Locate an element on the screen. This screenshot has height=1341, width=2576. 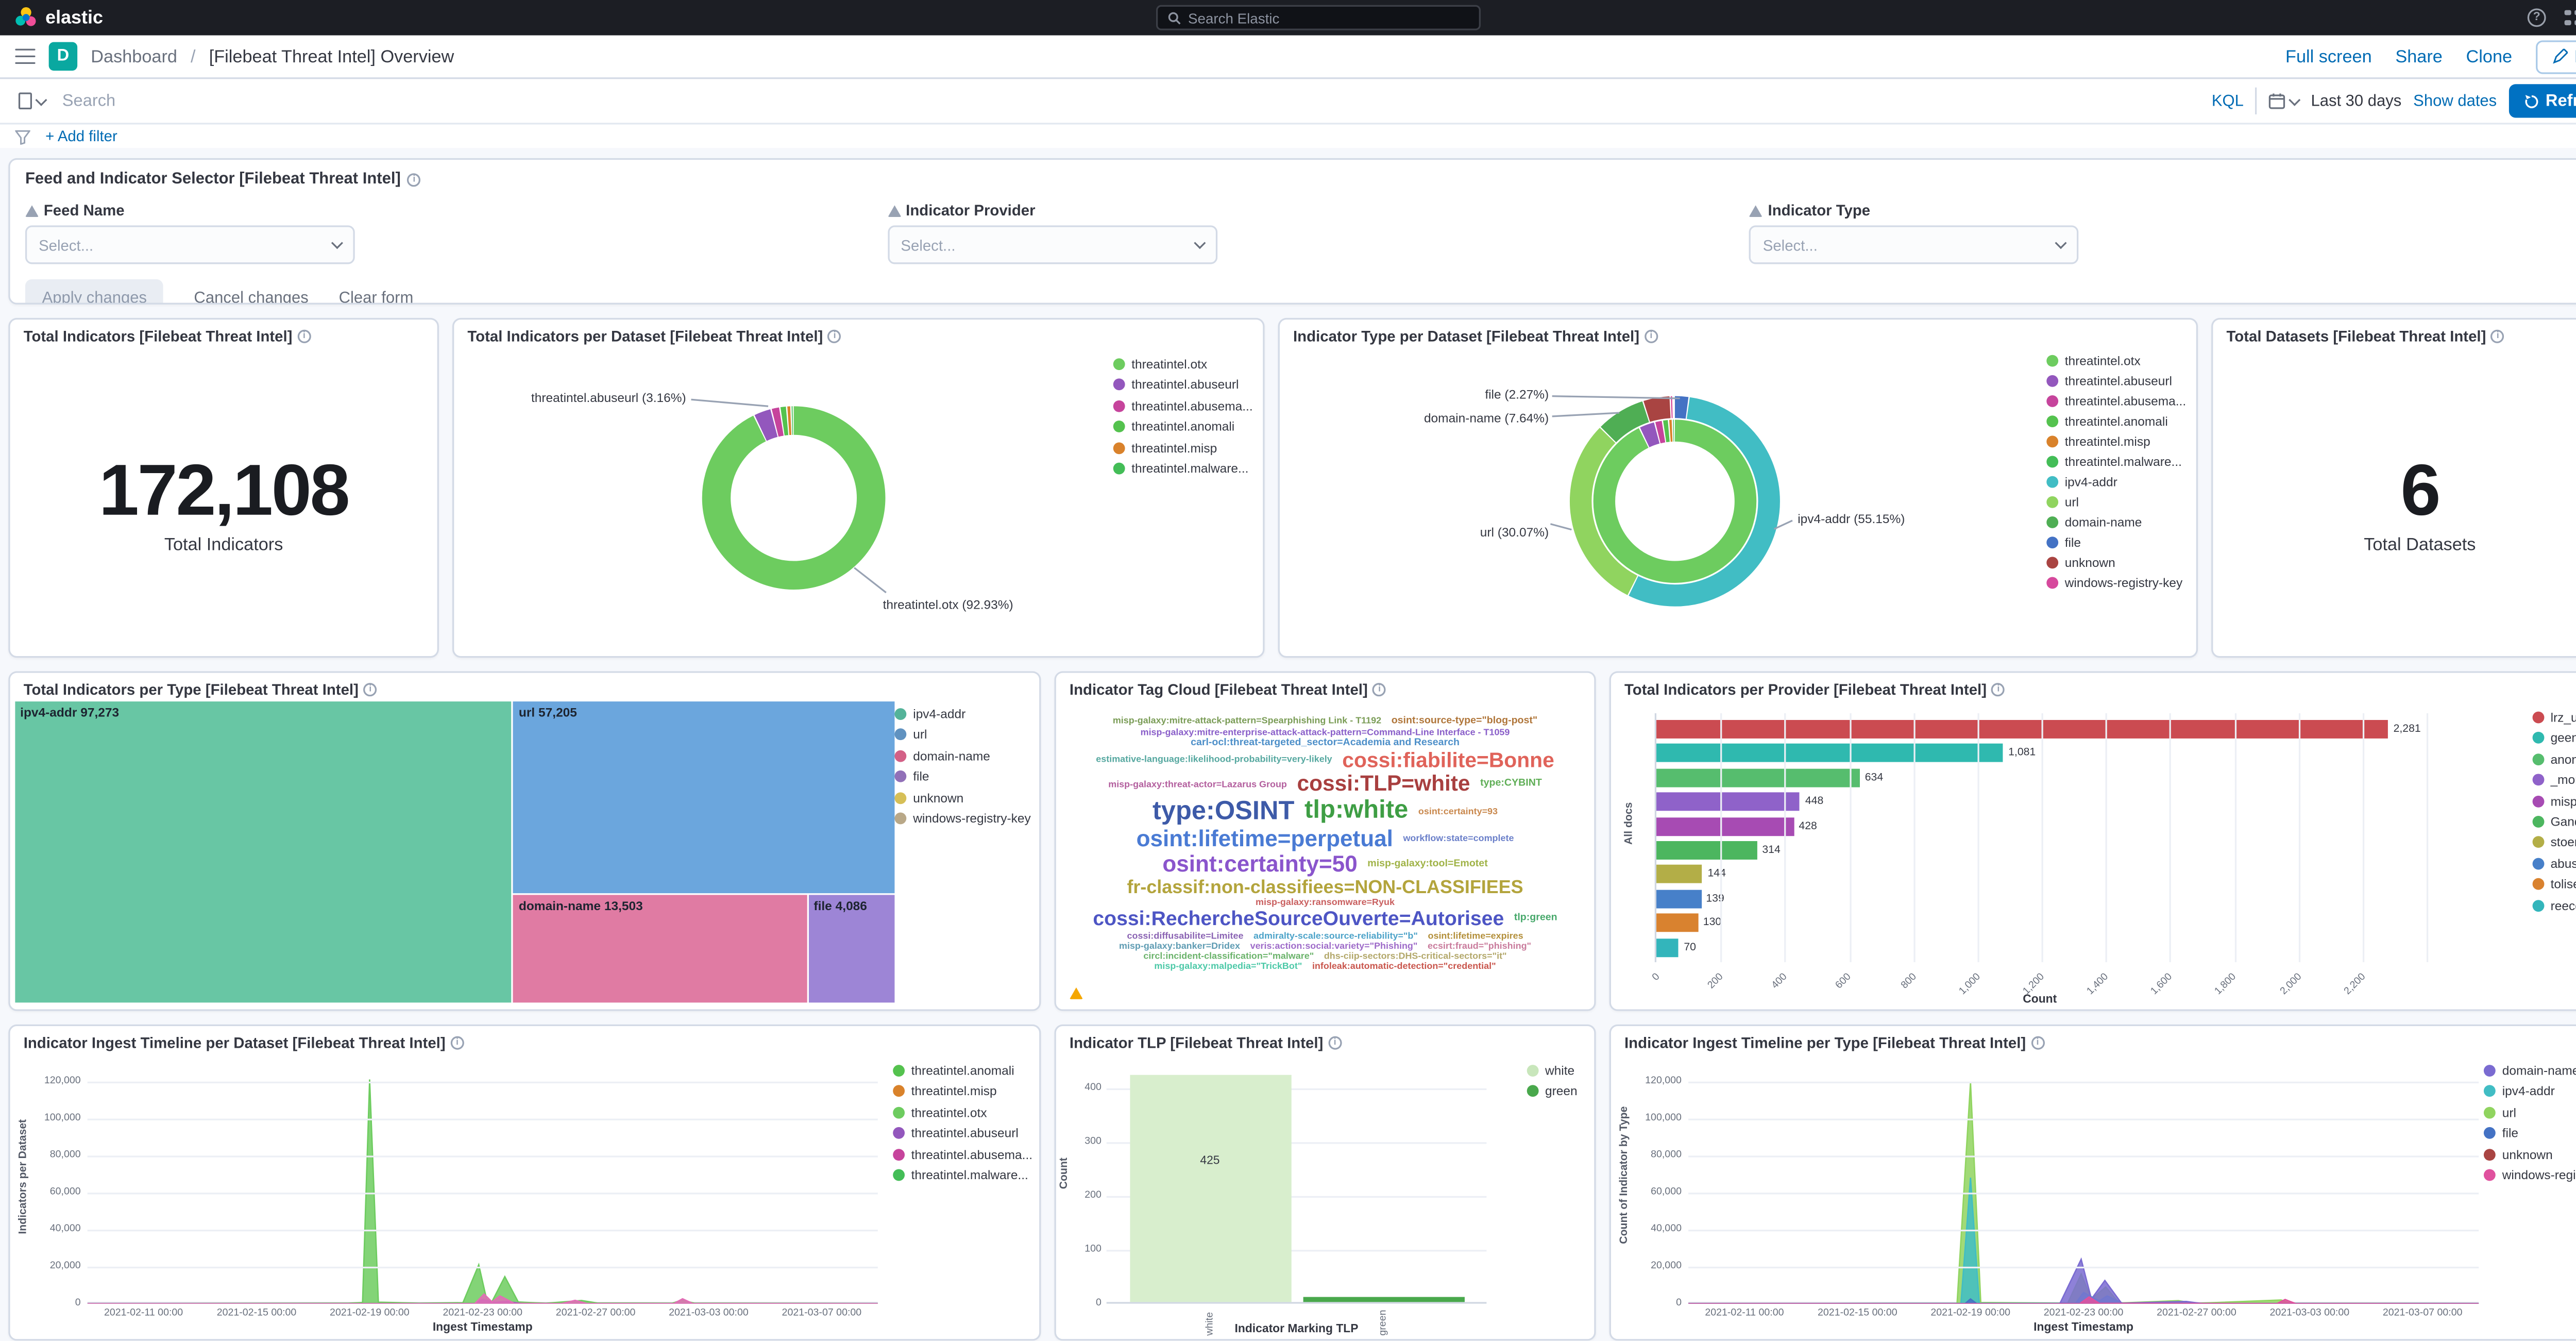
legend-item: white is located at coordinates (1552, 1071).